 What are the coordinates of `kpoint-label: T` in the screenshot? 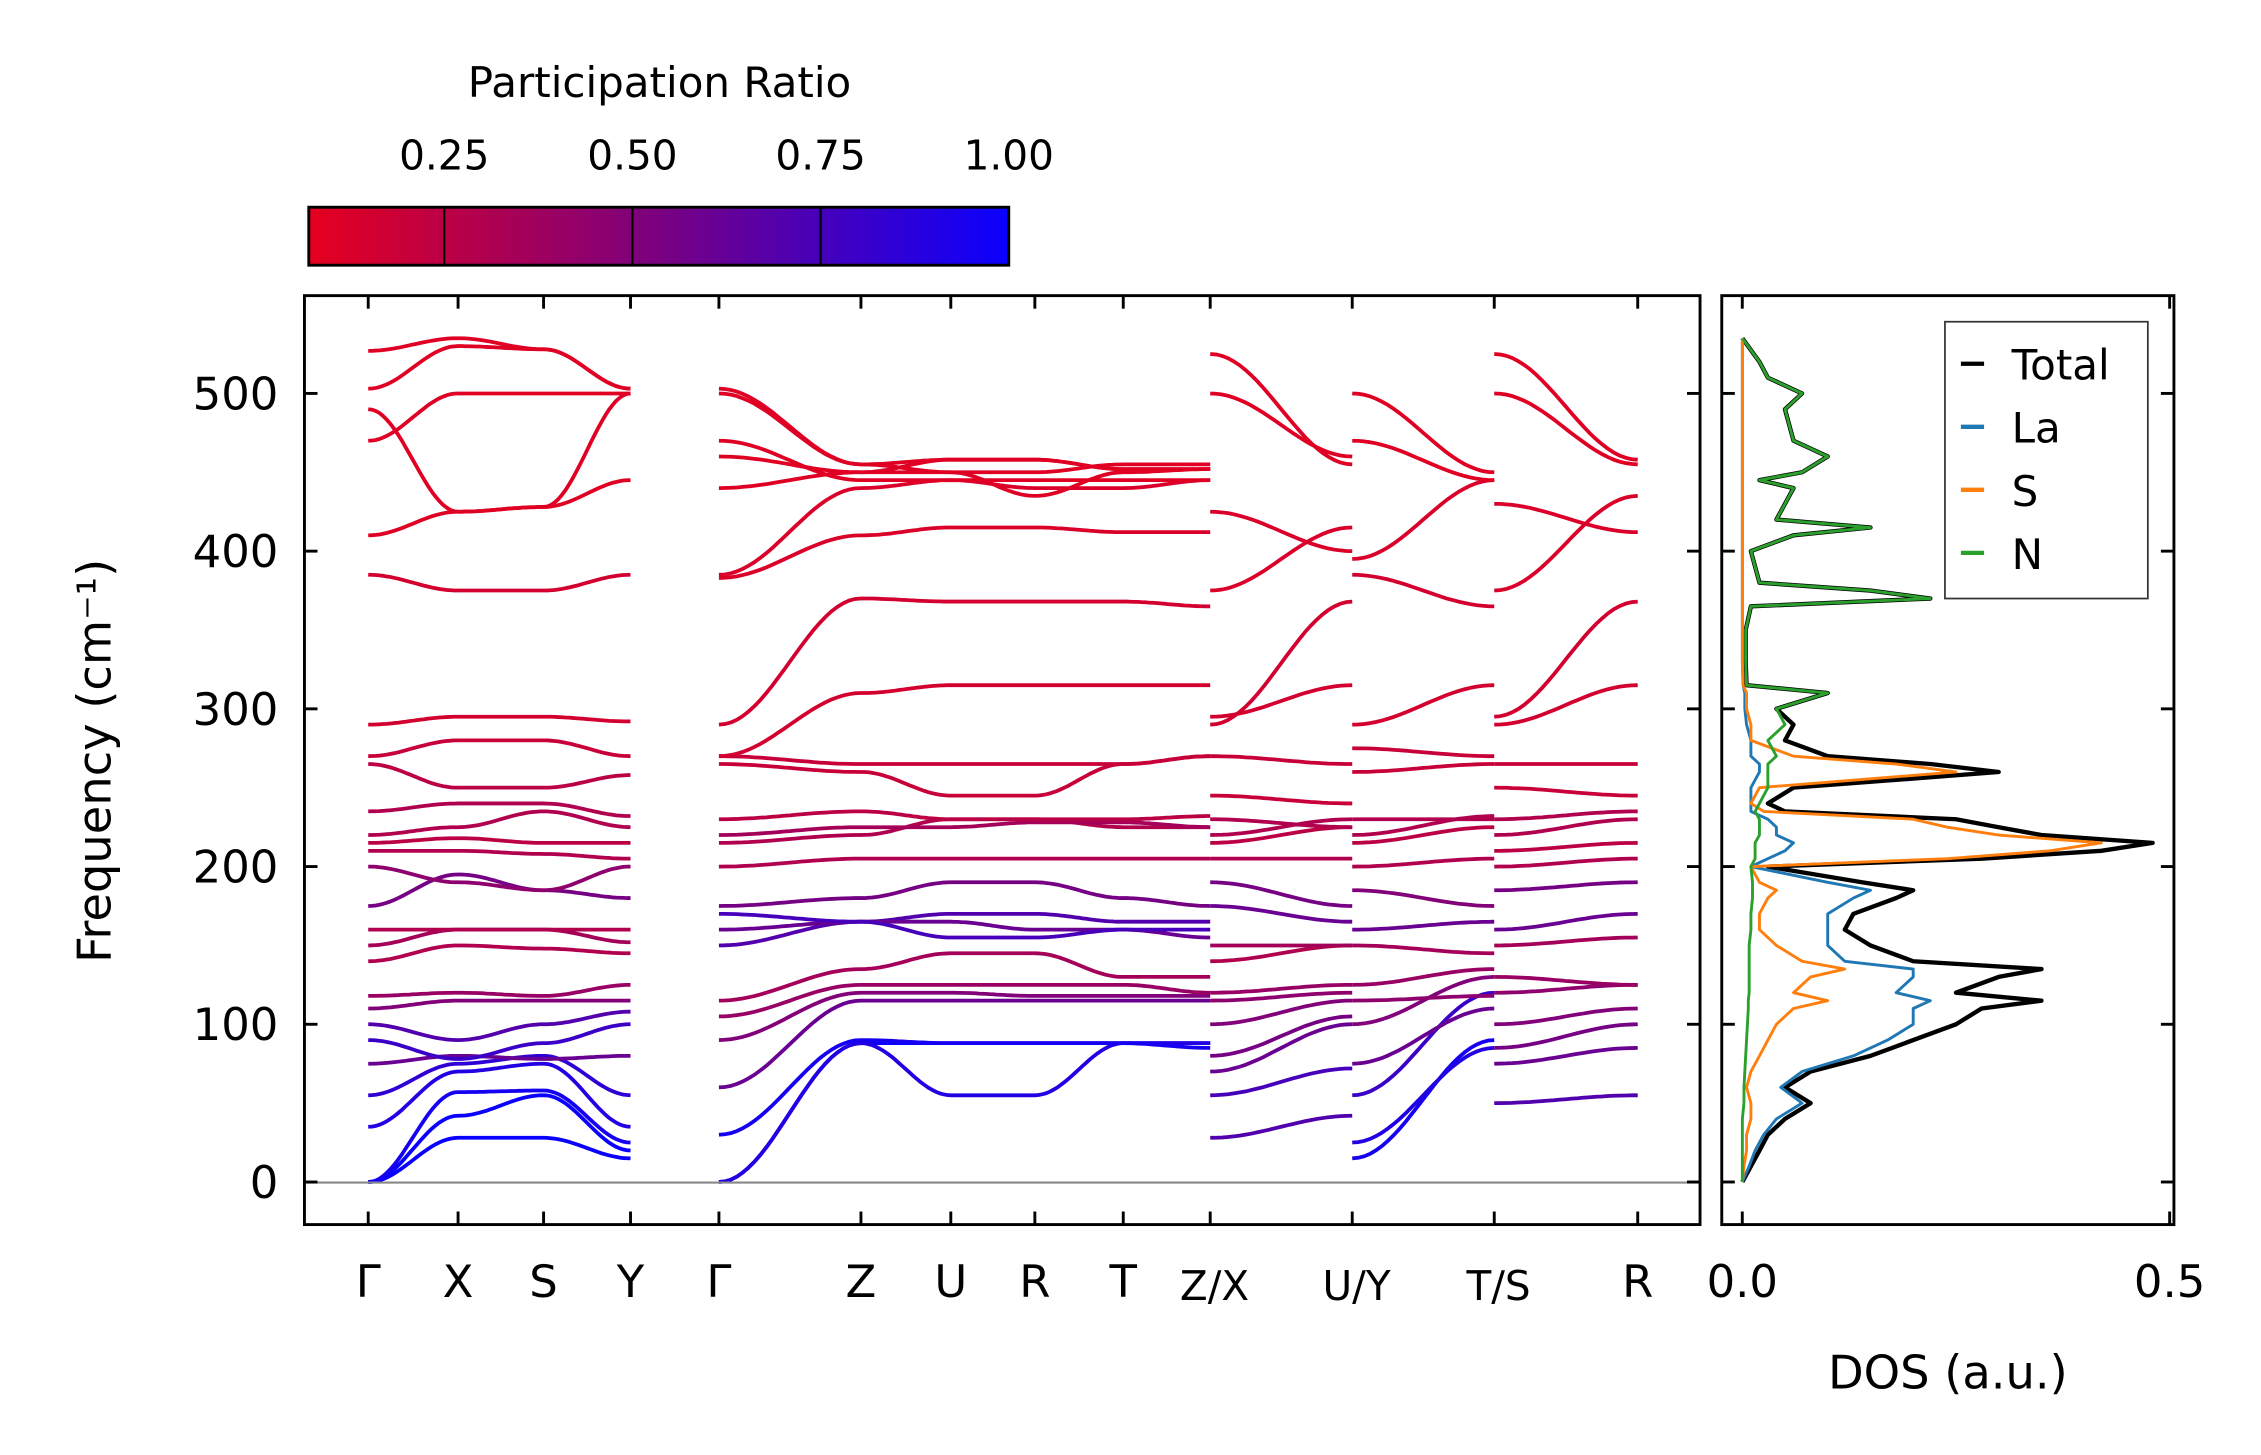 It's located at (1123, 1281).